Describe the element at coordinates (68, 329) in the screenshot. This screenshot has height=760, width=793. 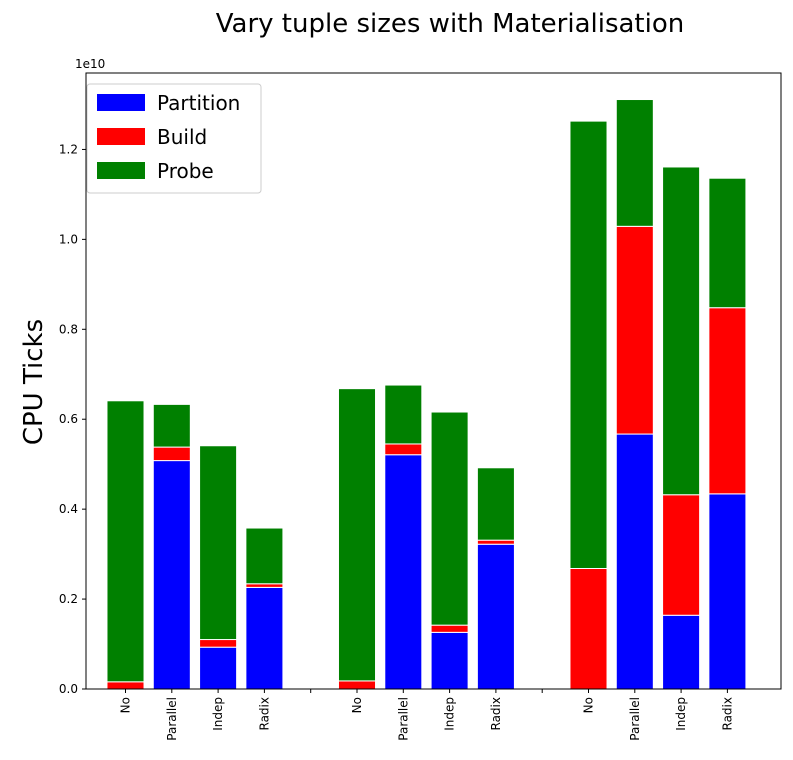
I see `y-tick-label: 0.8` at that location.